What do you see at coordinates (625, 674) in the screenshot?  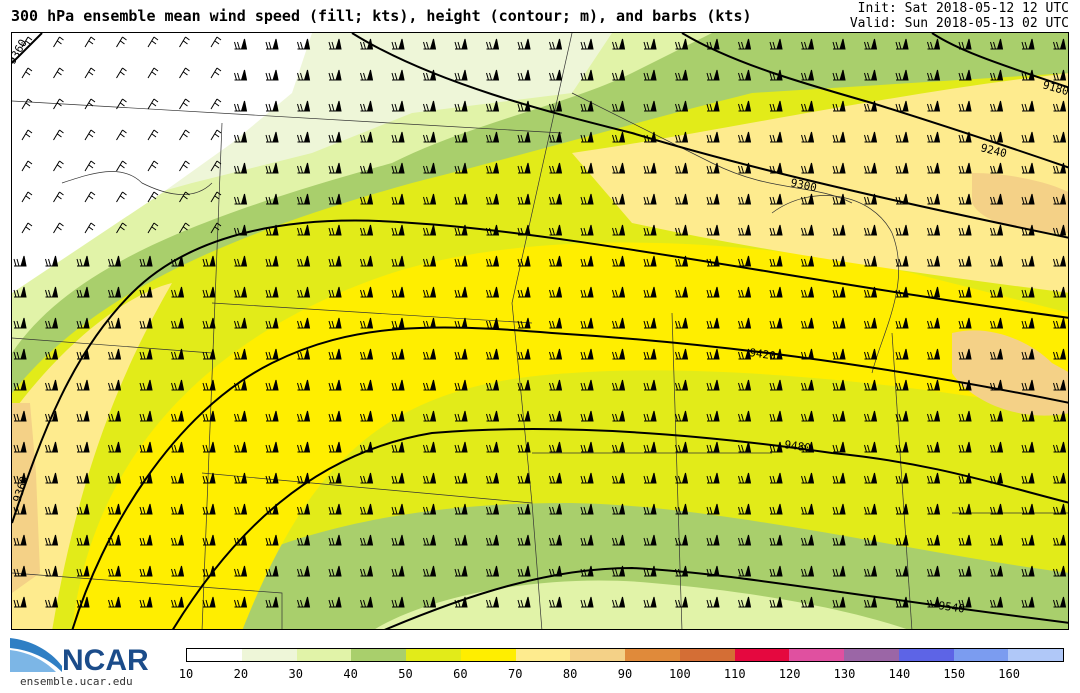 I see `colorbar-tick-label: 90` at bounding box center [625, 674].